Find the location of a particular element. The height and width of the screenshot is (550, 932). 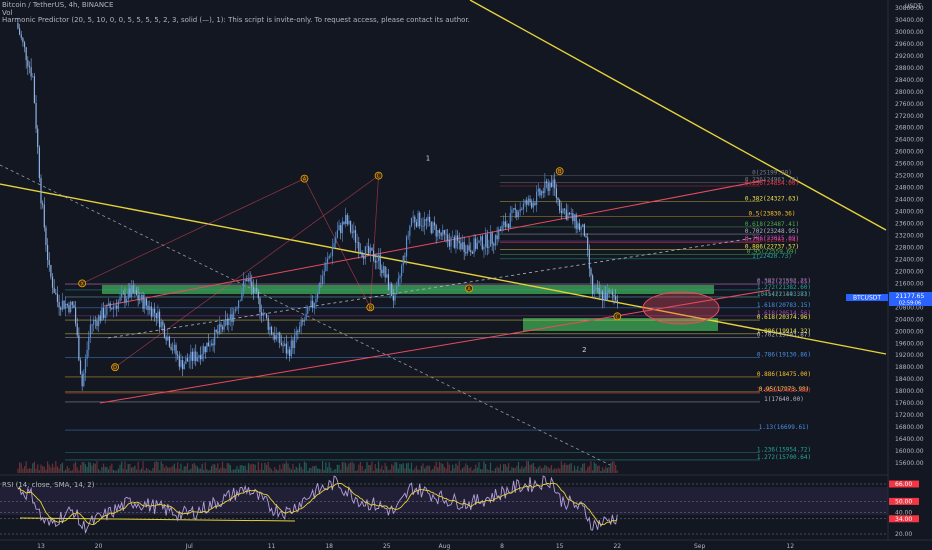

price-tick: 18000.00 is located at coordinates (909, 391).